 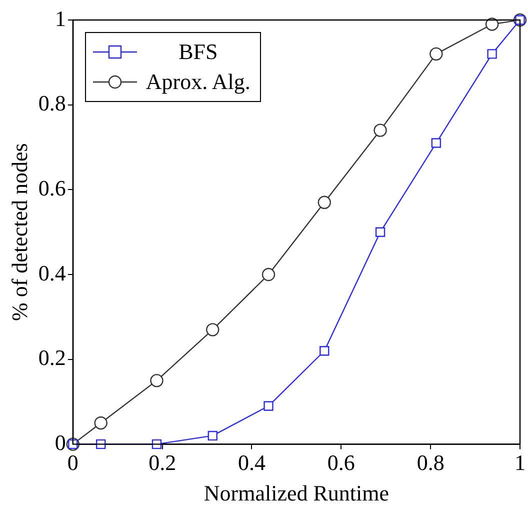 I want to click on x-tick-label: 0.6, so click(x=341, y=463).